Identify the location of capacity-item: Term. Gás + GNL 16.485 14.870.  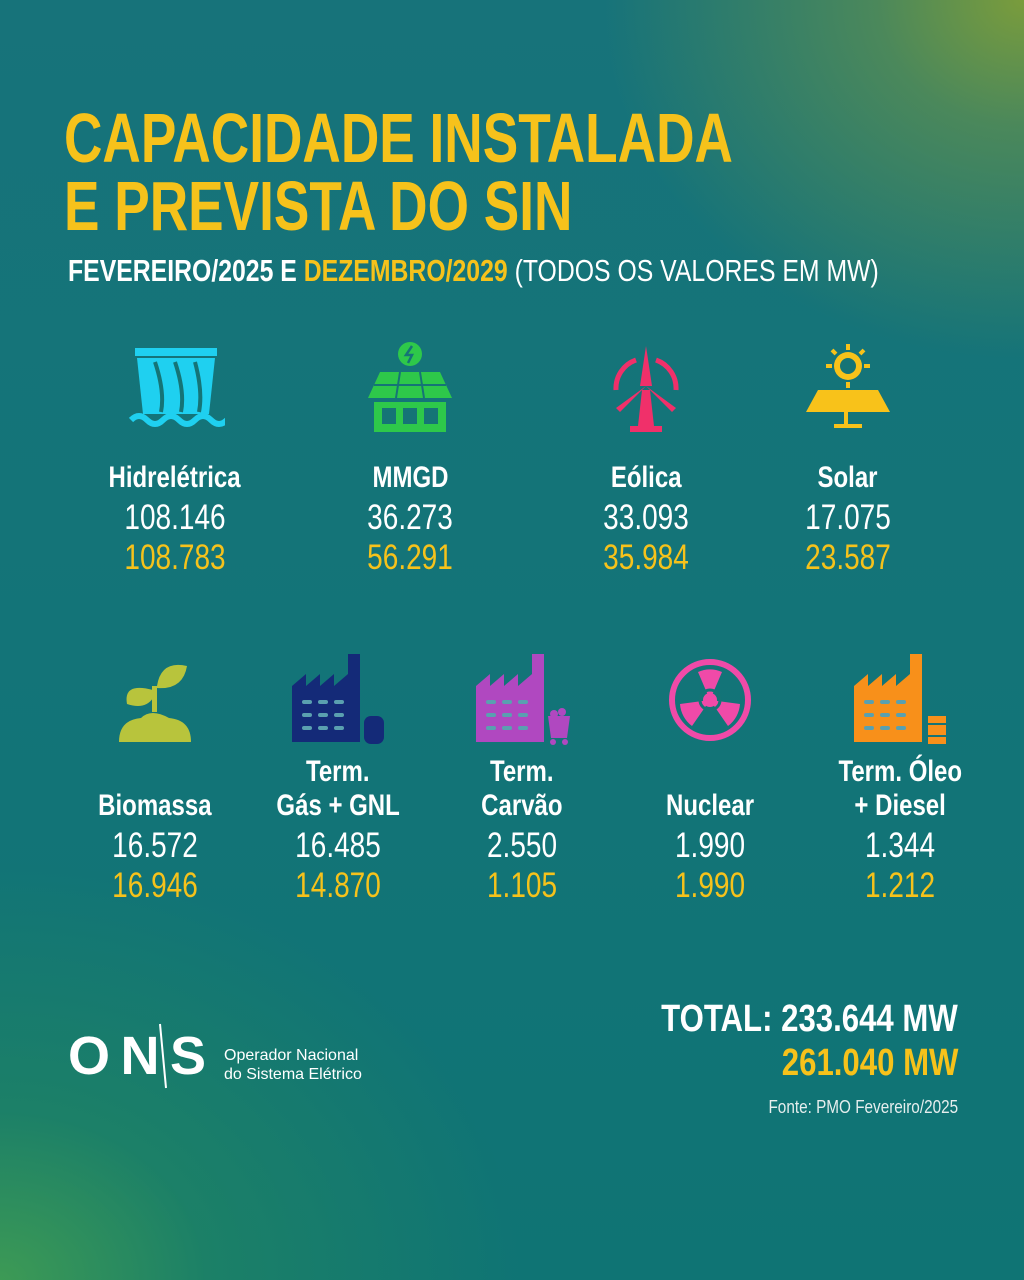
(338, 780).